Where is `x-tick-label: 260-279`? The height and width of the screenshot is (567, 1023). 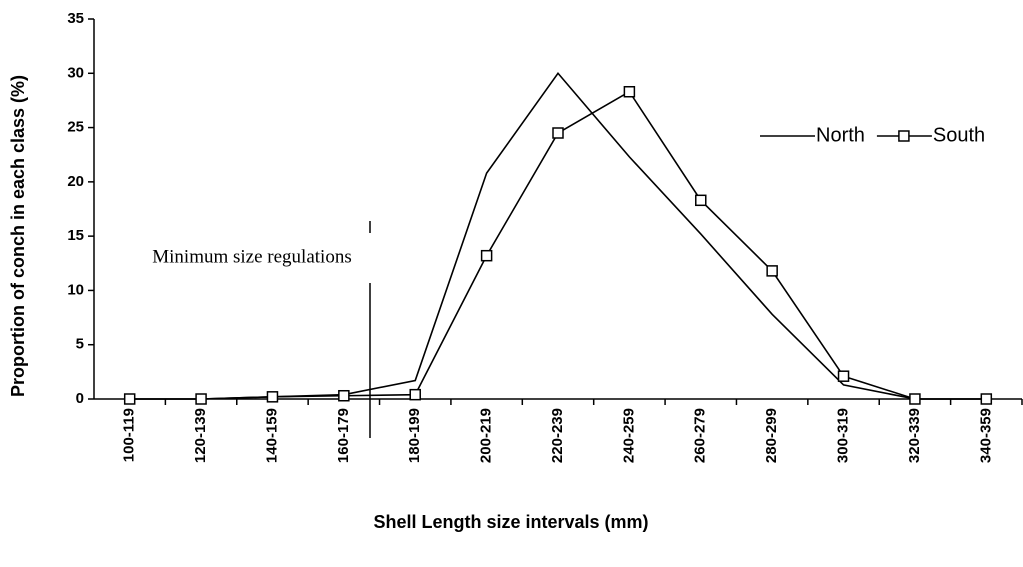
x-tick-label: 260-279 is located at coordinates (700, 435).